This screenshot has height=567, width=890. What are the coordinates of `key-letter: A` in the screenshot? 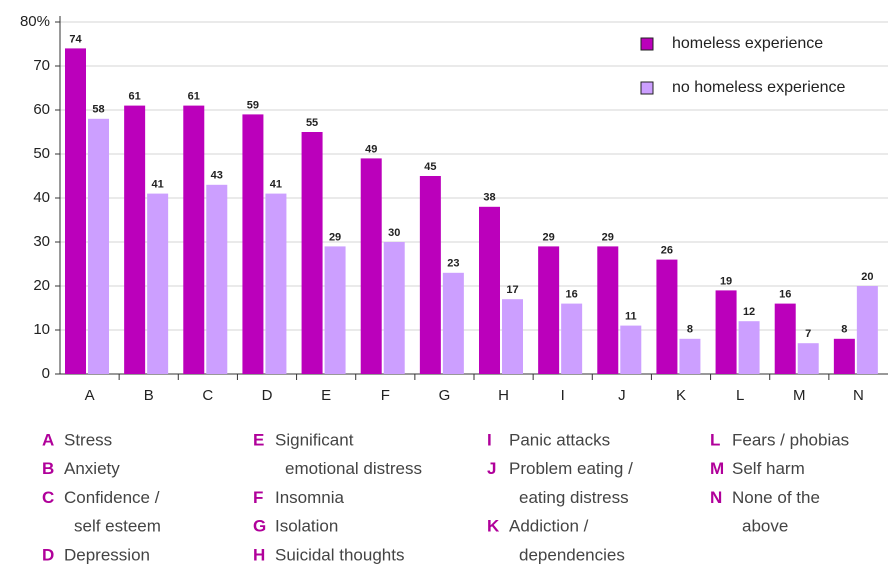 It's located at (48, 439).